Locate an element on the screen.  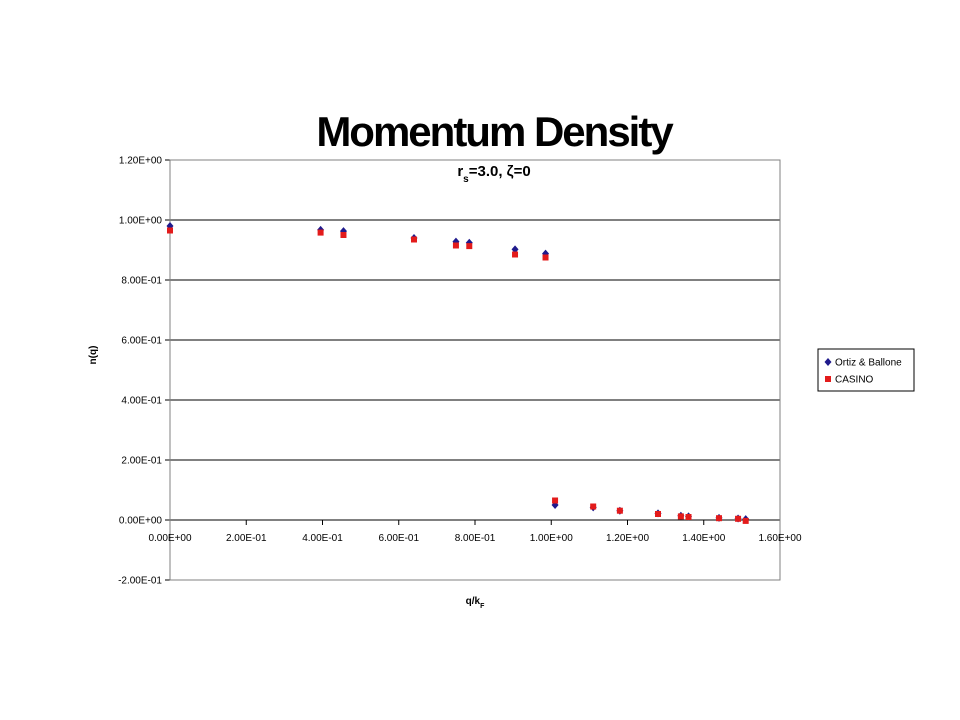
x-tick-label: 8.00E-01 is located at coordinates (475, 538).